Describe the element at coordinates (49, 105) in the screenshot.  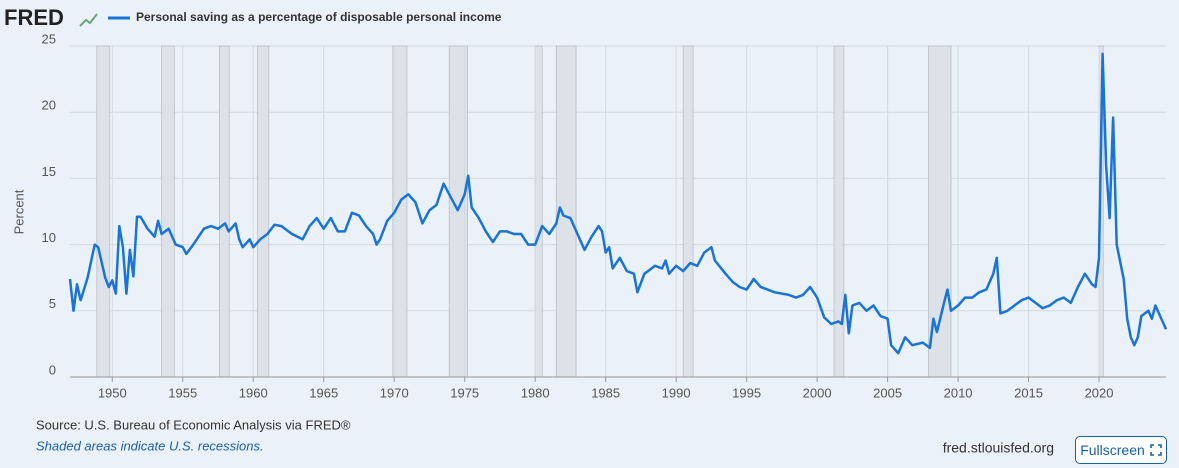
I see `y-tick-label: 20` at that location.